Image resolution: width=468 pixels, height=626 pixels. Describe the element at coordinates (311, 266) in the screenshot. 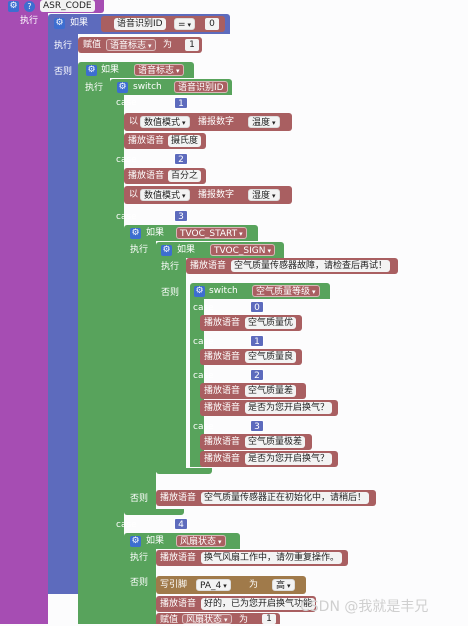

I see `voice-fault-text: 空气质量传感器故障，请检查后再试！` at that location.